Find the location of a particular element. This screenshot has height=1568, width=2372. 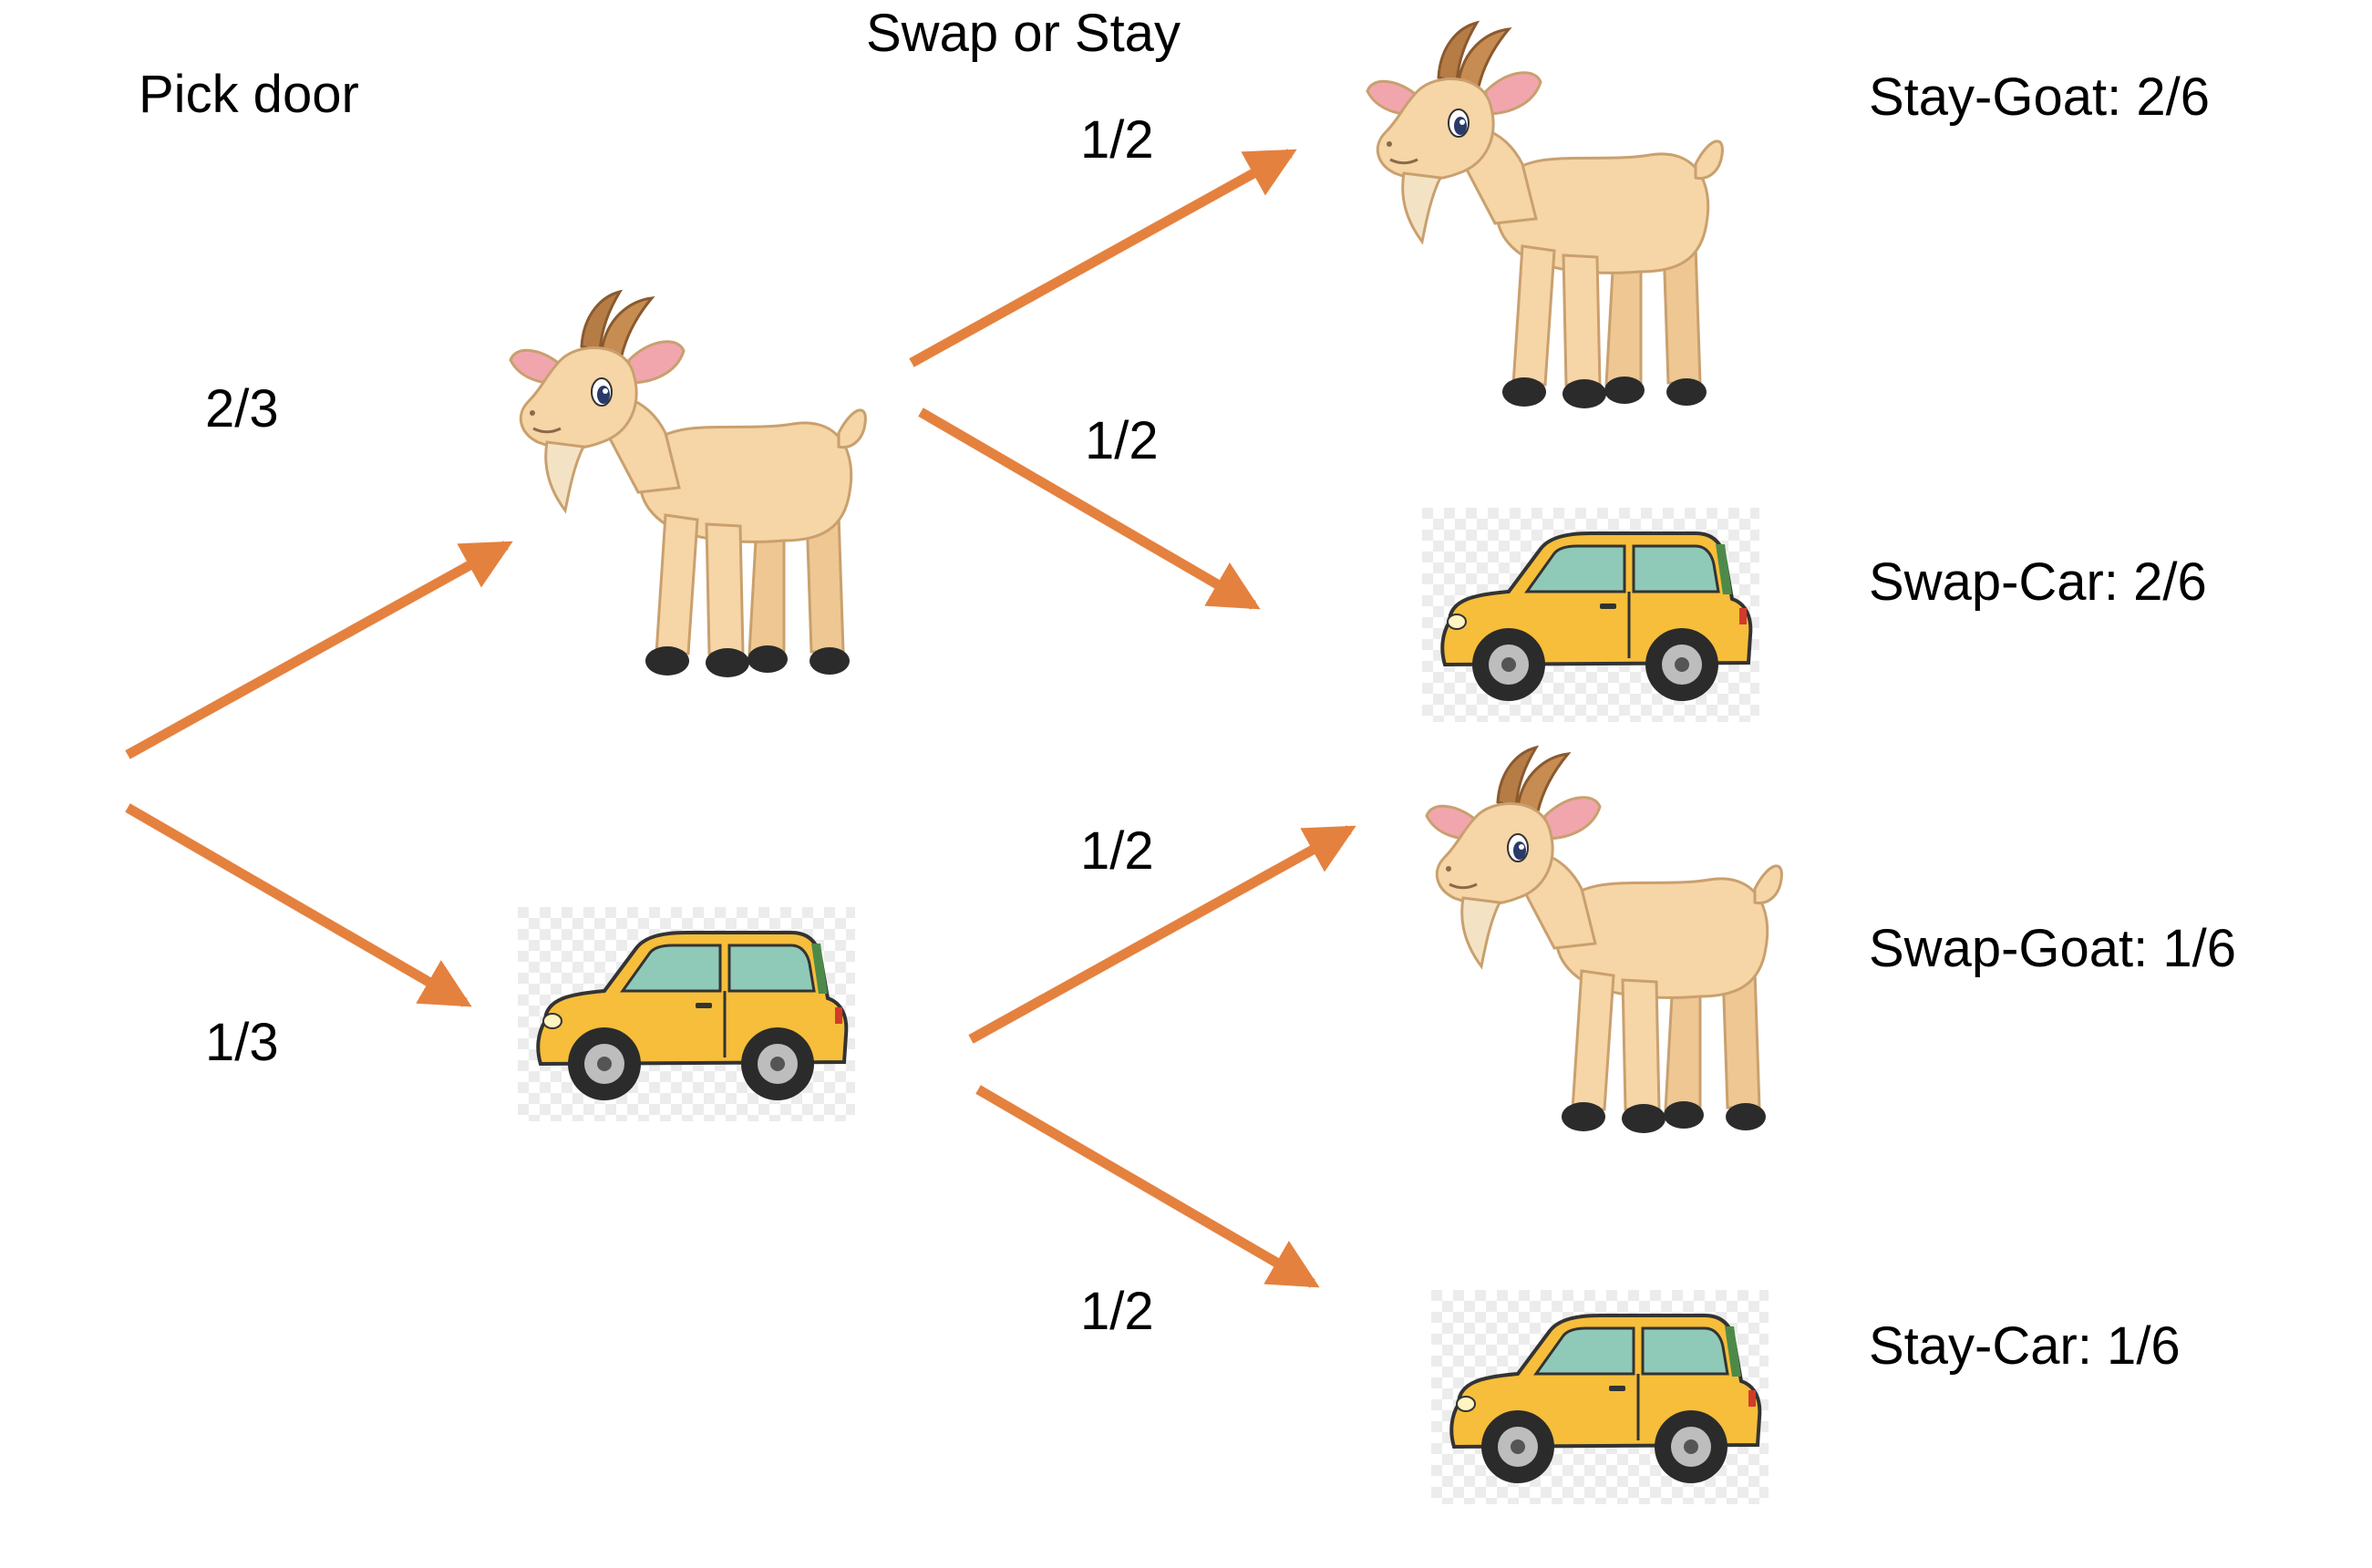

car-branch-top-probability: 1/2 is located at coordinates (1117, 851).